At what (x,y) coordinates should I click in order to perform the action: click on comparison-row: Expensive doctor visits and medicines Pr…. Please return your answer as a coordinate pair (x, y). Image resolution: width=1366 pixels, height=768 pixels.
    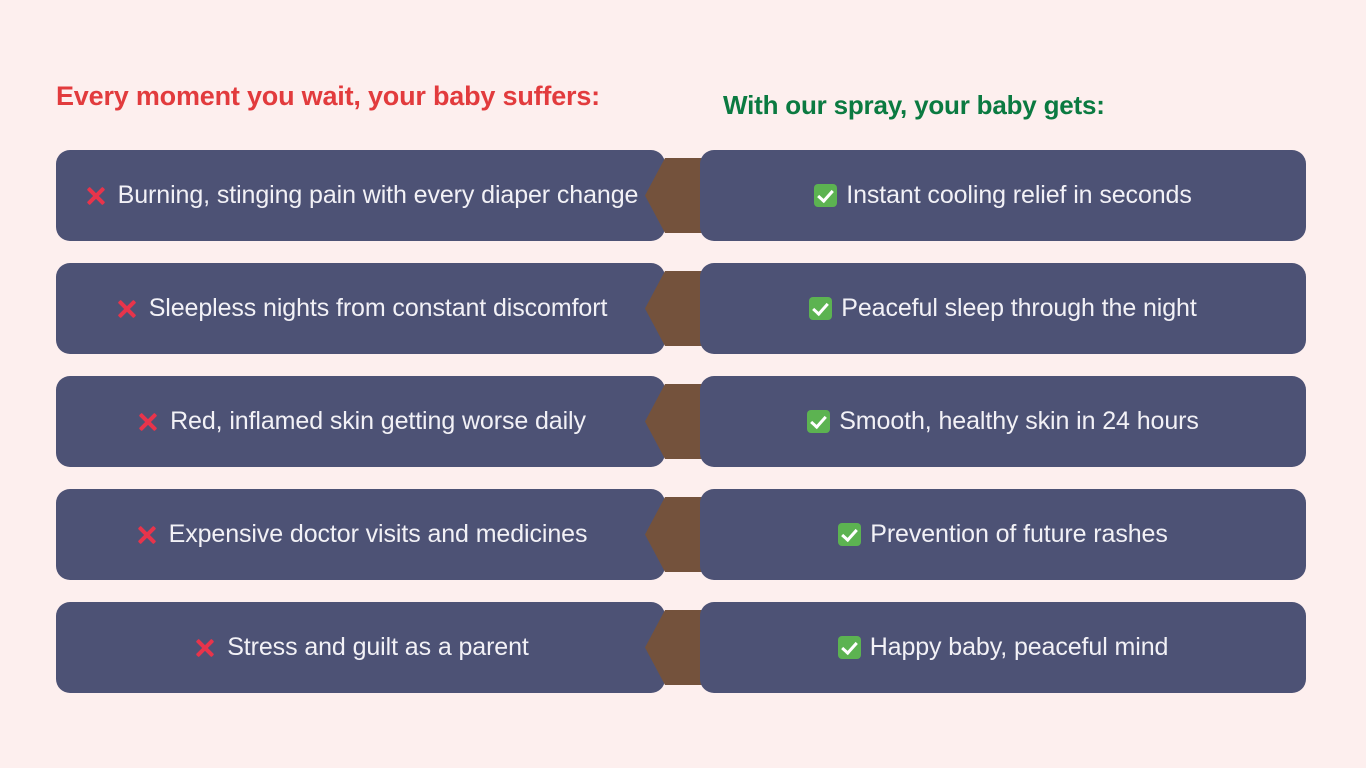
    Looking at the image, I should click on (683, 534).